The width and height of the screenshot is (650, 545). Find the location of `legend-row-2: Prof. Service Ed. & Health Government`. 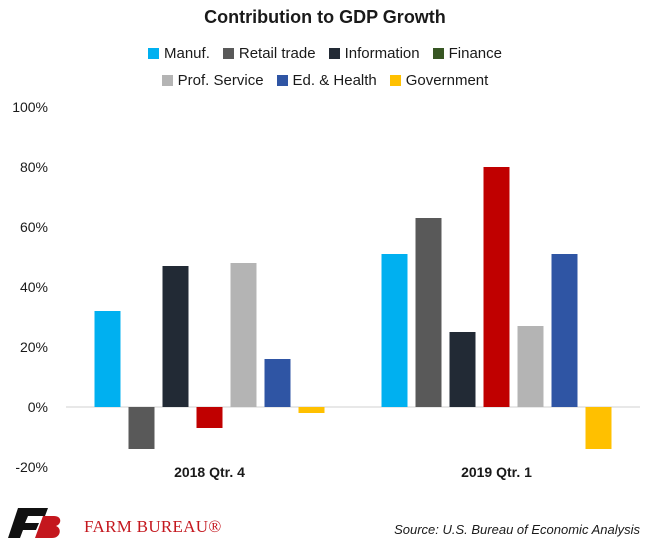

legend-row-2: Prof. Service Ed. & Health Government is located at coordinates (325, 80).